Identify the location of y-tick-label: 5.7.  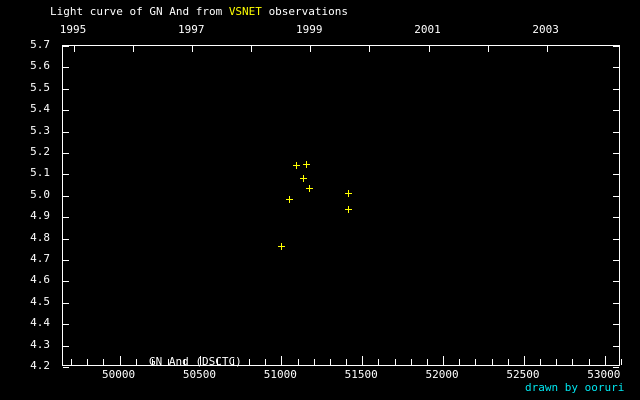
(40, 44).